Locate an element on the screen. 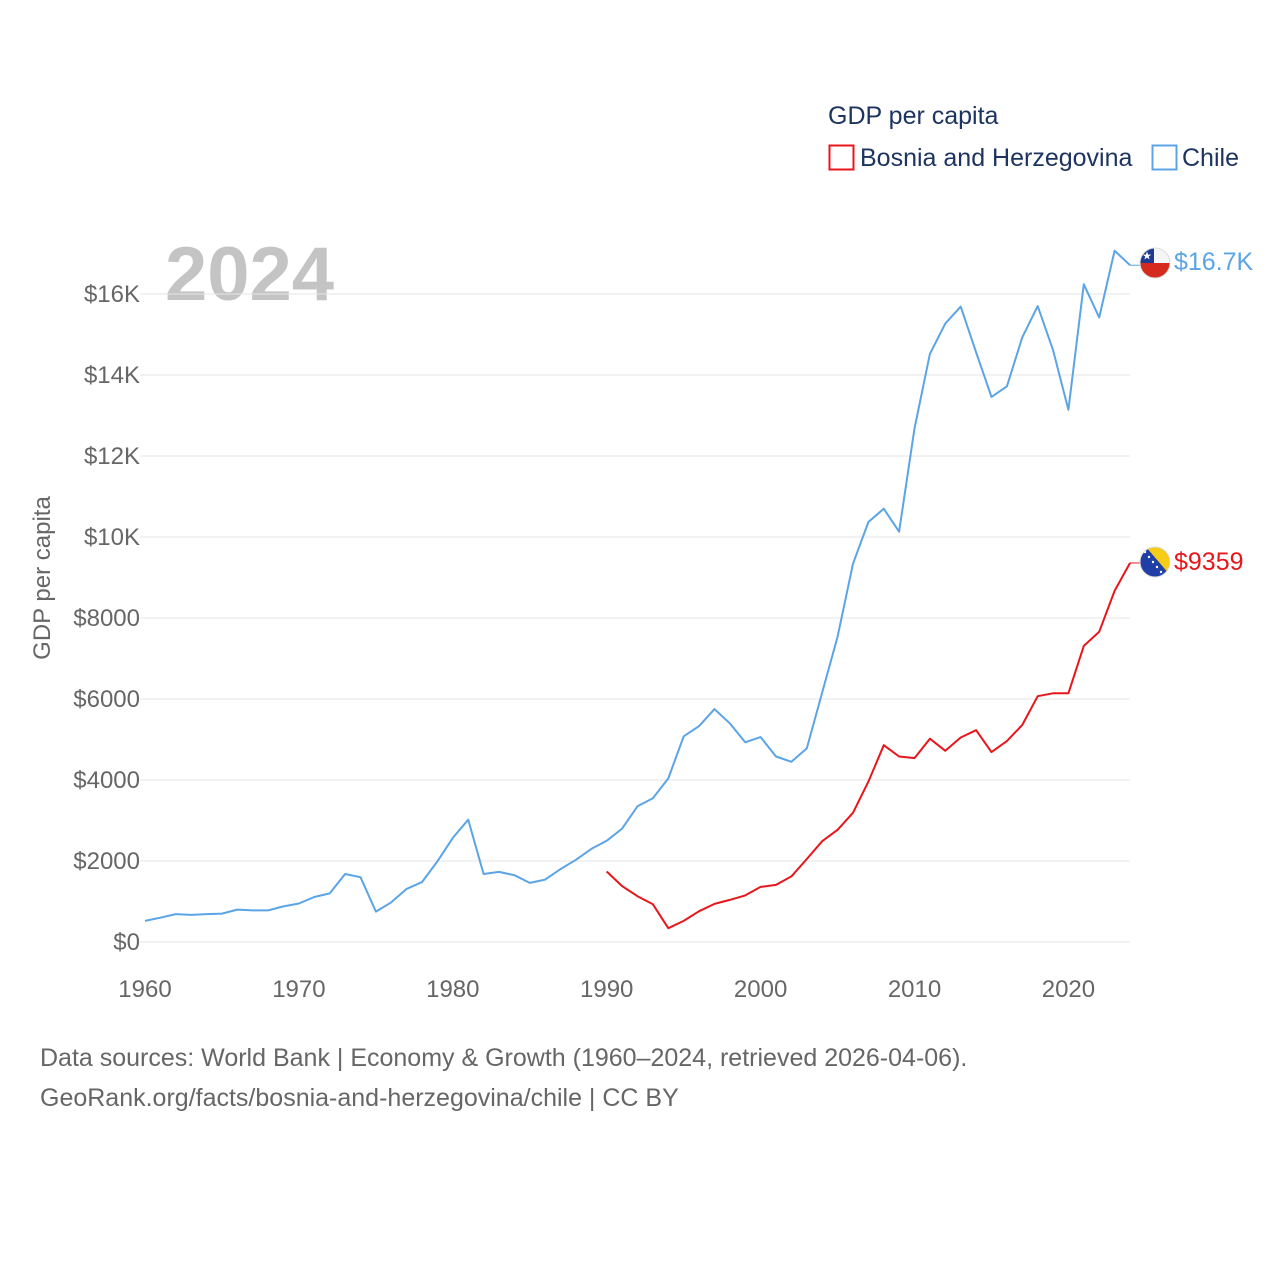 The height and width of the screenshot is (1280, 1280). y-axis-ticks: $0 $2000 $4000 $6000 $8000 $10K $12K $14K $16K is located at coordinates (106, 618).